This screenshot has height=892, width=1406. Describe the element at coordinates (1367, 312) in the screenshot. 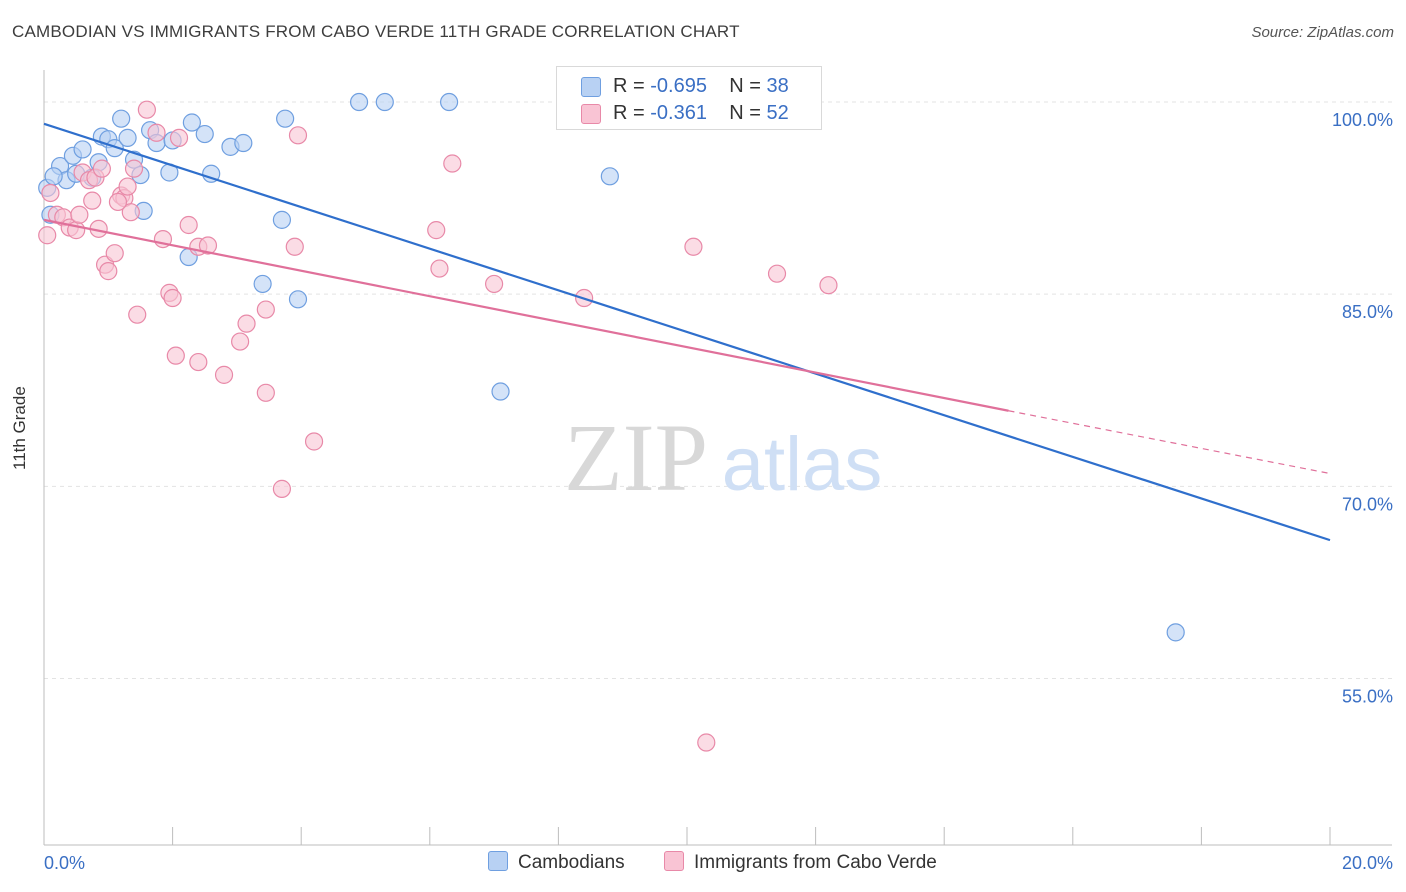

I see `y-tick-label: 85.0%` at that location.